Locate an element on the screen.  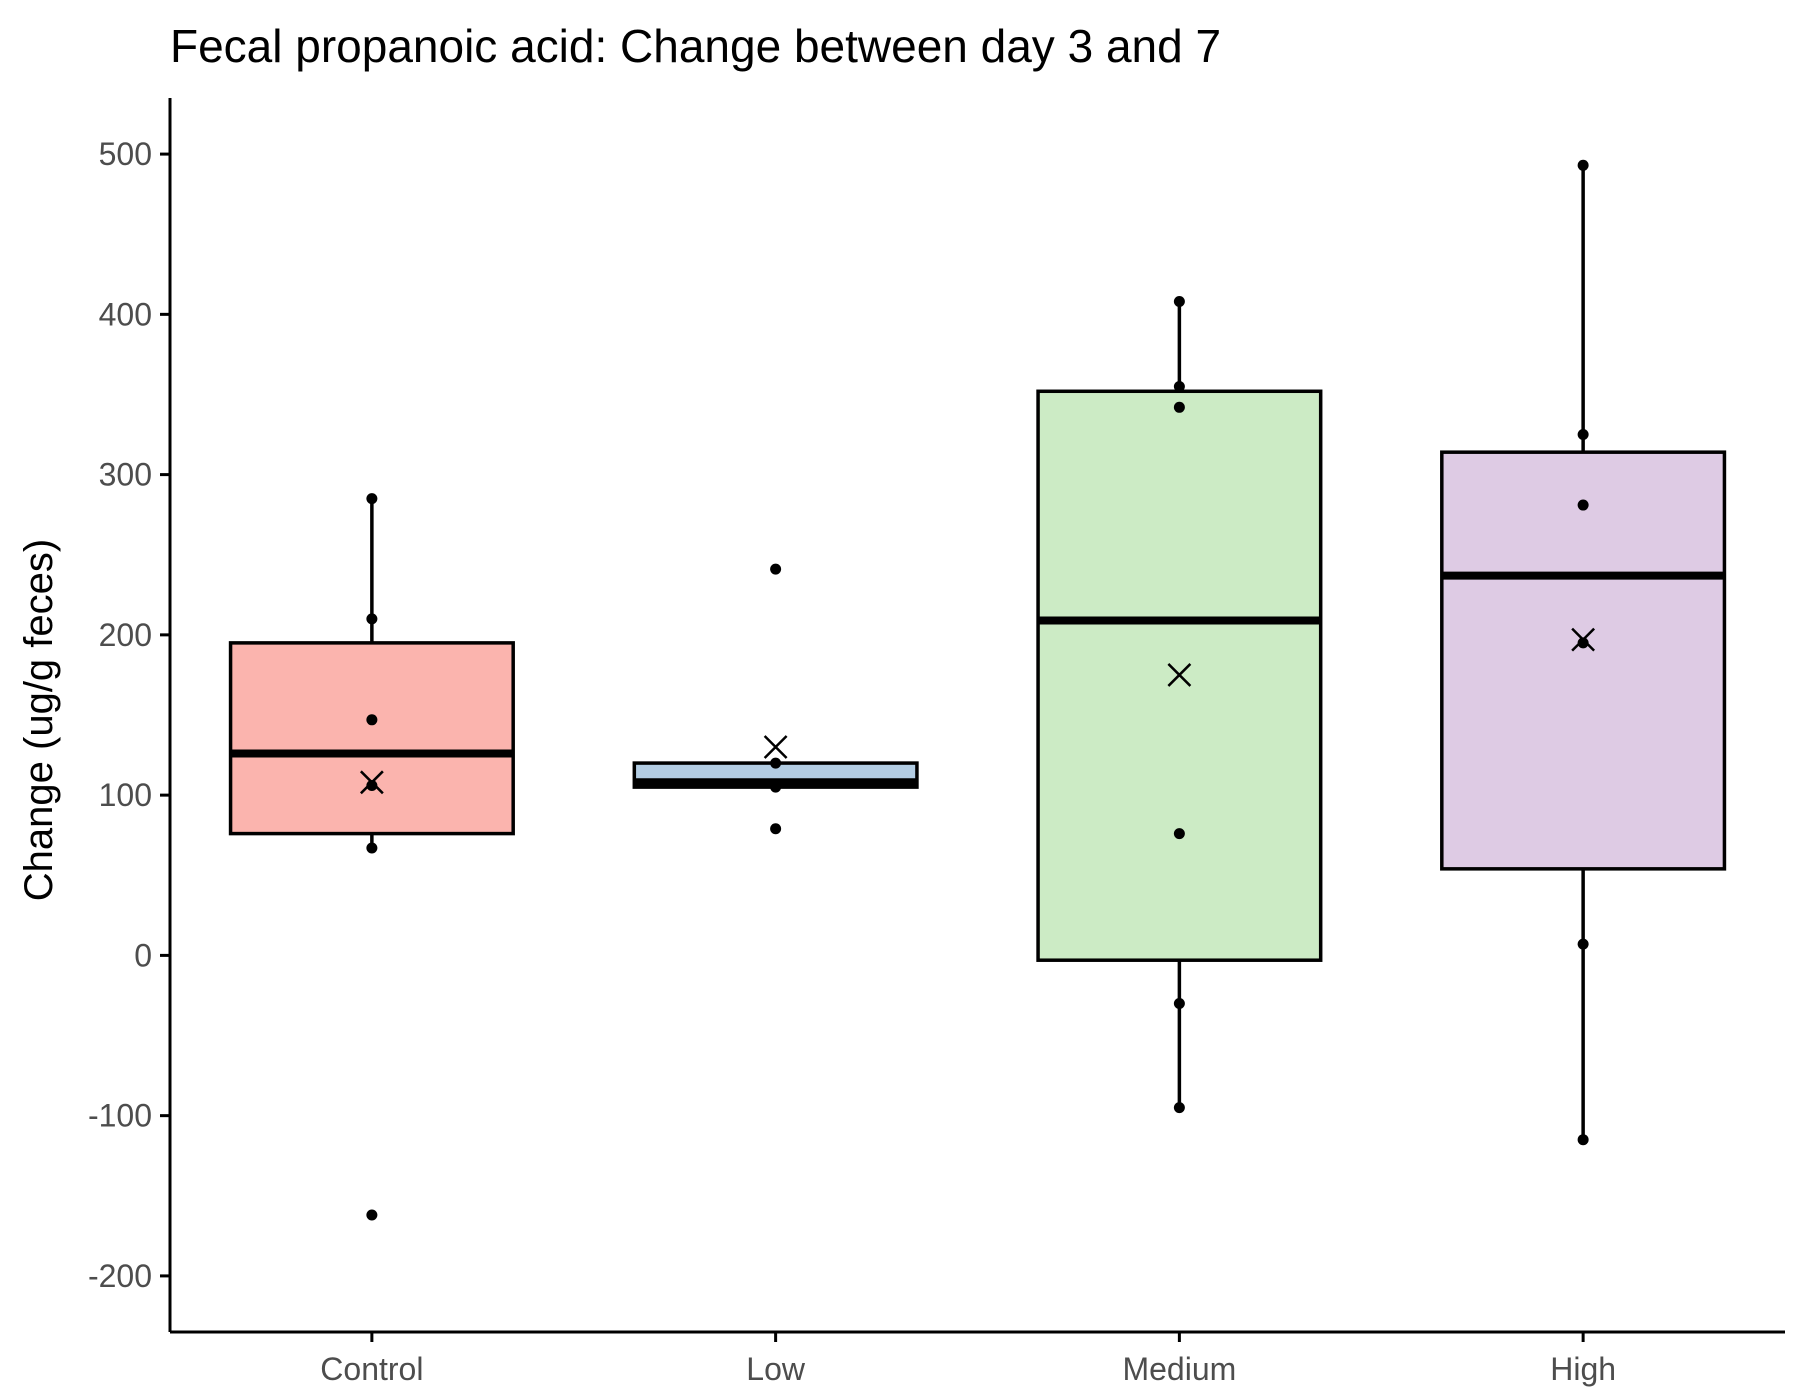
mean-marker-low is located at coordinates (775, 747).